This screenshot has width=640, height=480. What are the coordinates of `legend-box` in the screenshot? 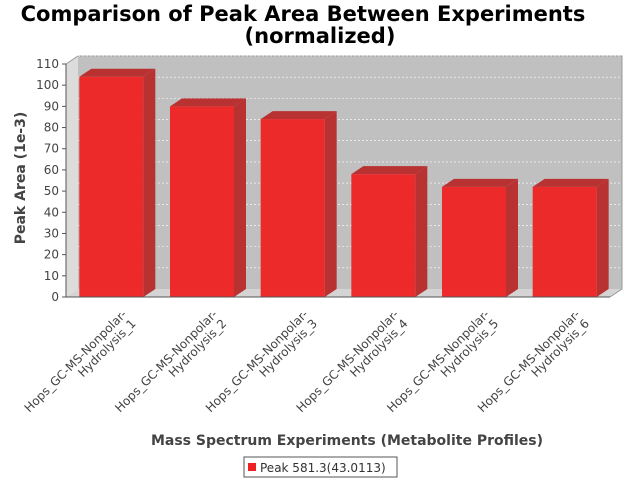 It's located at (320, 467).